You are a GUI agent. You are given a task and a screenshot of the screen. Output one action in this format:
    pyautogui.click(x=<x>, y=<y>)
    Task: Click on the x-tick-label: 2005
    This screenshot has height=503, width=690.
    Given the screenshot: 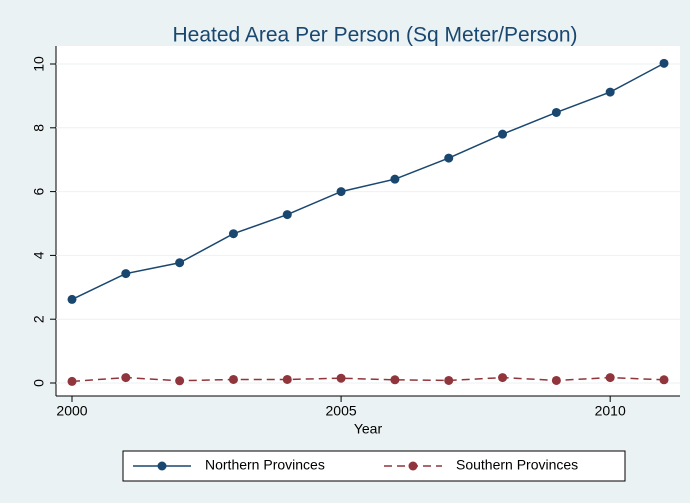 What is the action you would take?
    pyautogui.click(x=341, y=411)
    